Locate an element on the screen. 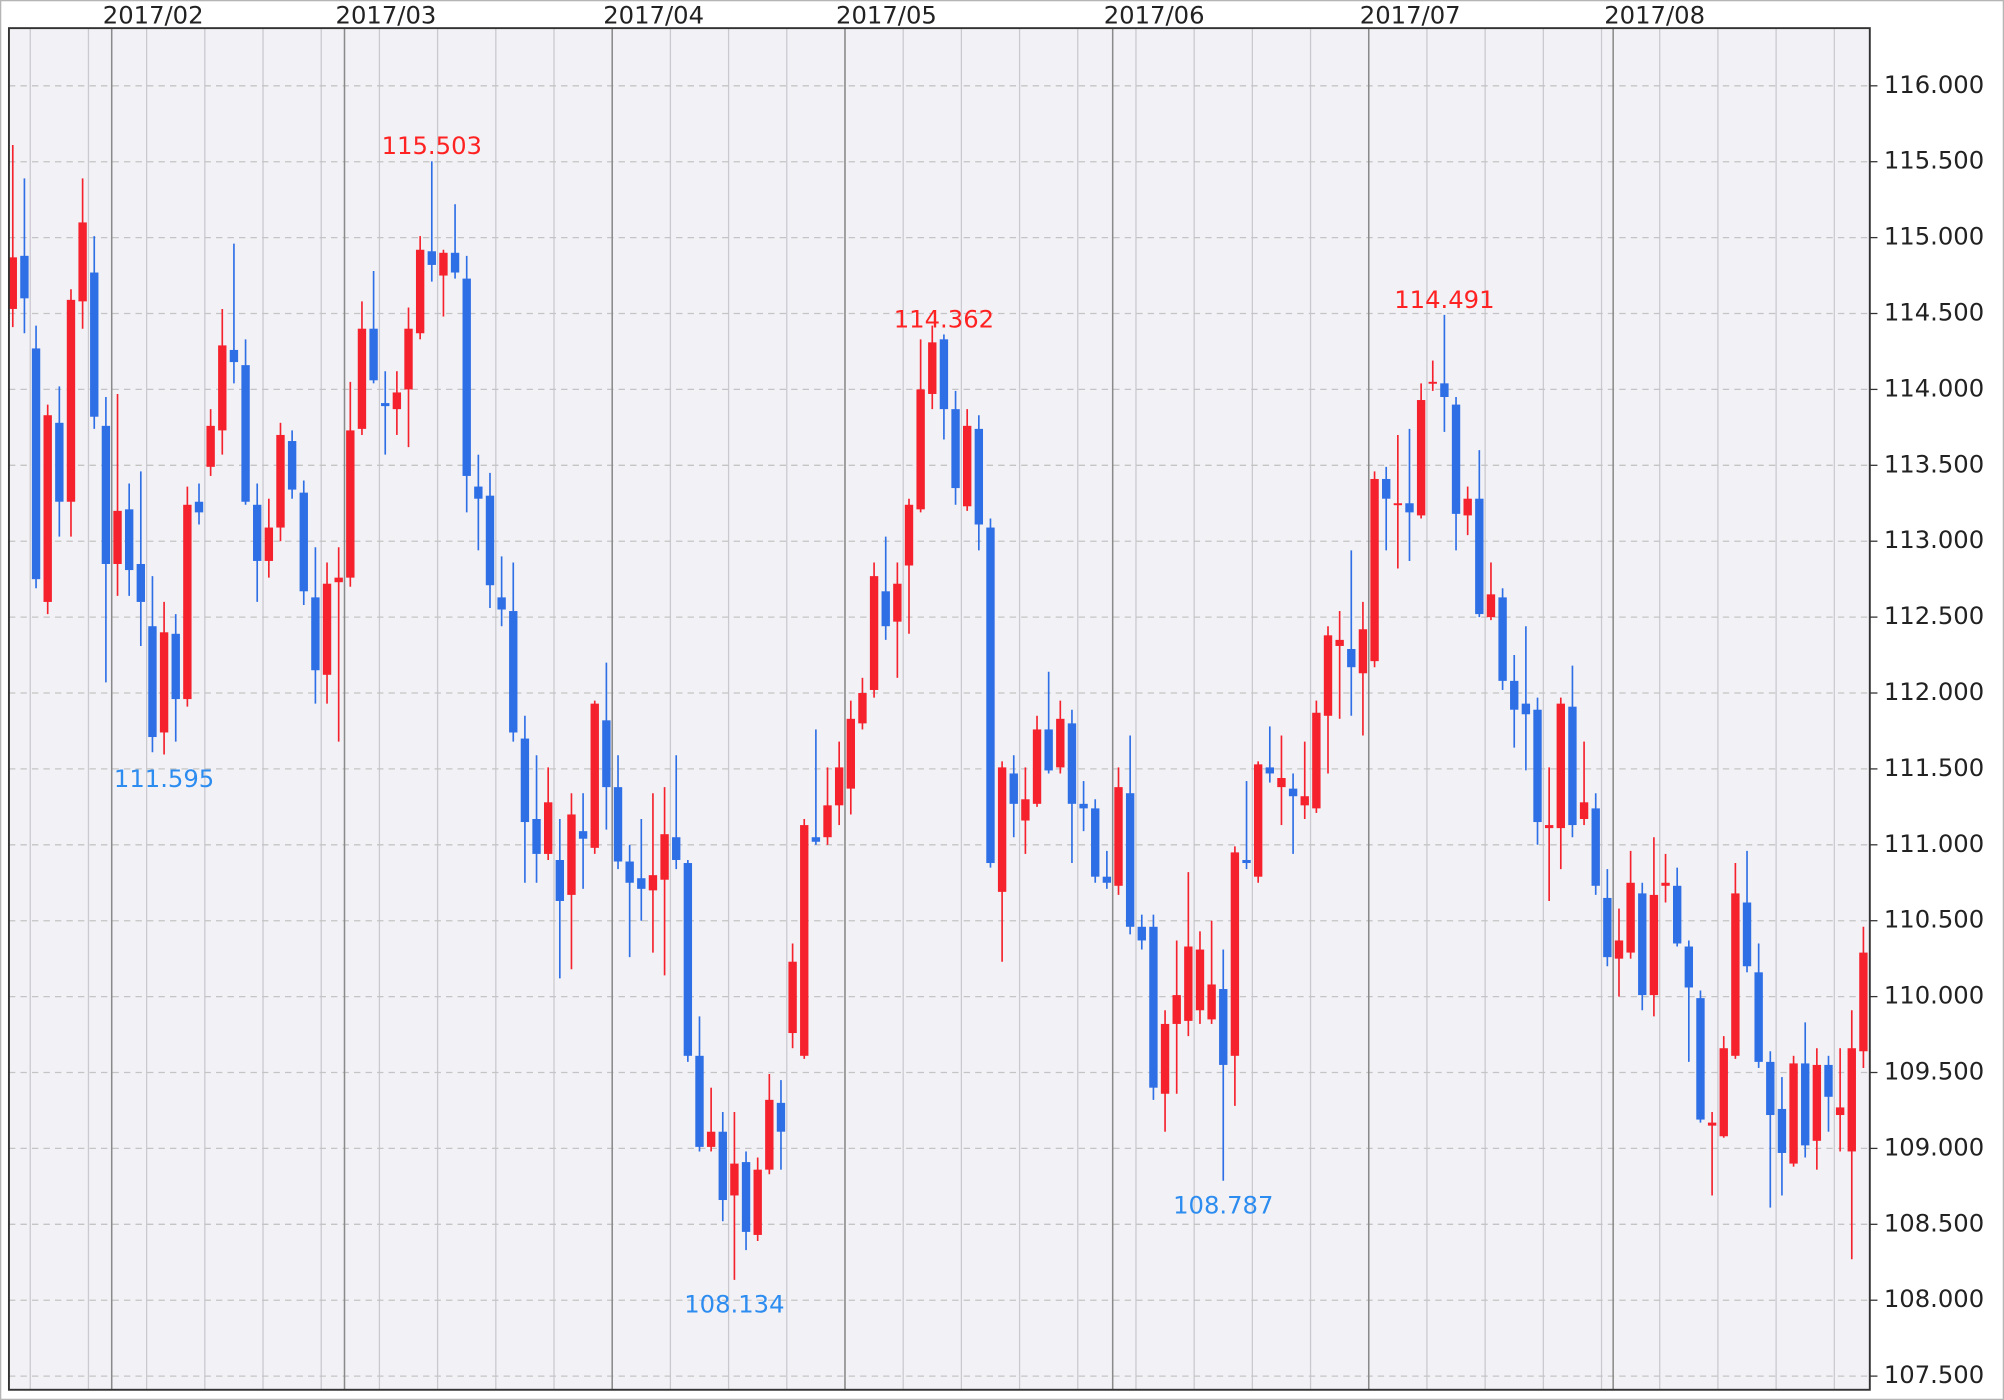 The image size is (2004, 1400). y-tick-label: 109.000 is located at coordinates (1934, 1146).